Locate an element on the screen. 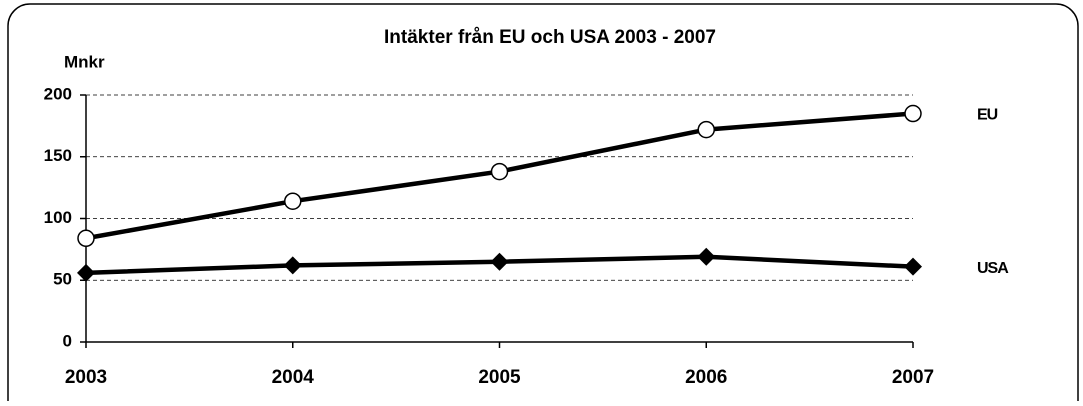  y-tick-label: 0 is located at coordinates (67, 340).